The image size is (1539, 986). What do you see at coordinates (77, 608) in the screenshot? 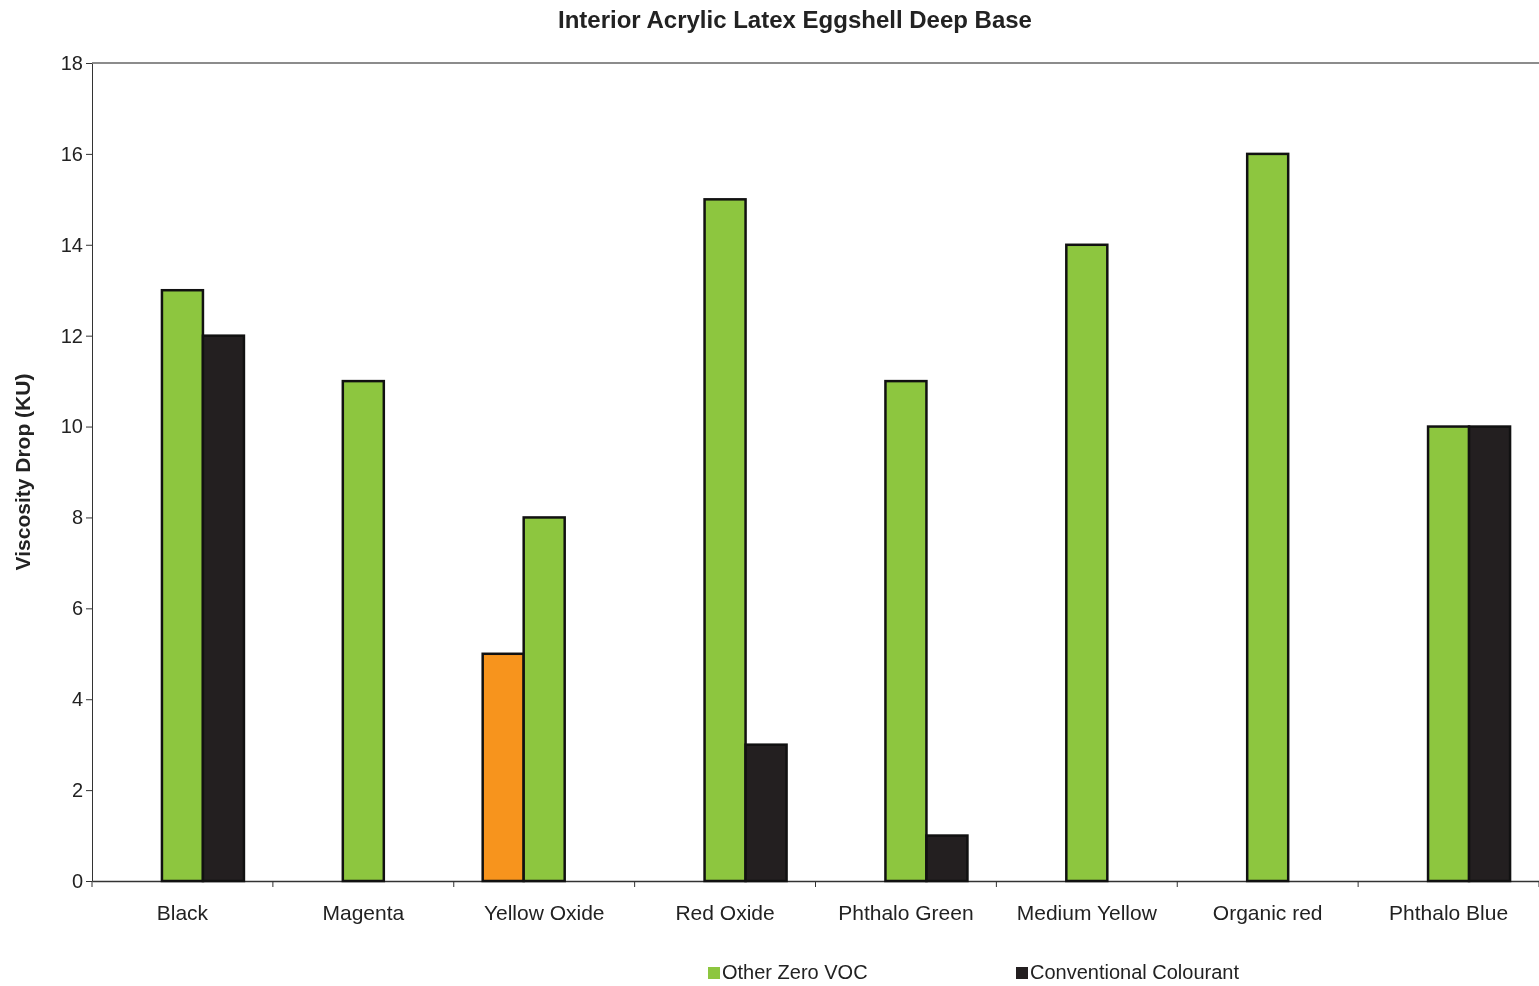
I see `y-tick-label: 6` at bounding box center [77, 608].